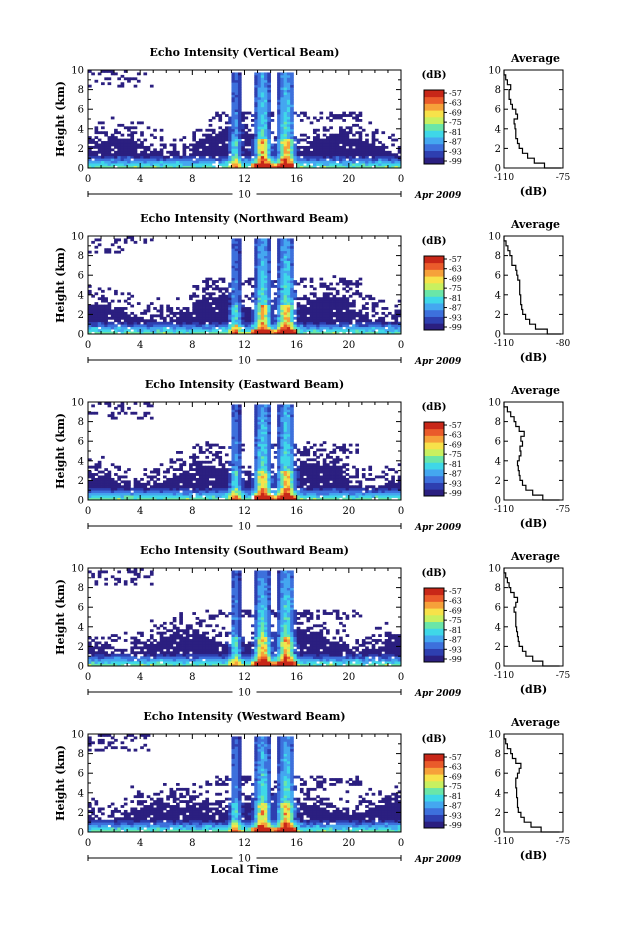 This screenshot has height=929, width=619. Describe the element at coordinates (455, 161) in the screenshot. I see `colorbar-tick-label: -99` at that location.